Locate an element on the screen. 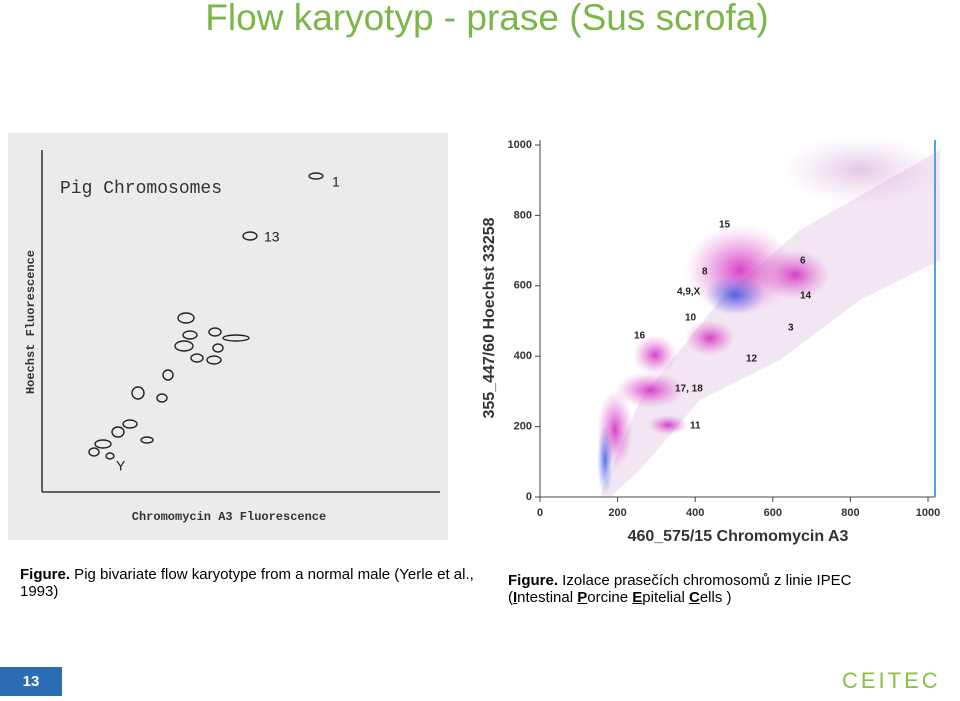  y-tick-label: 0 is located at coordinates (529, 497).